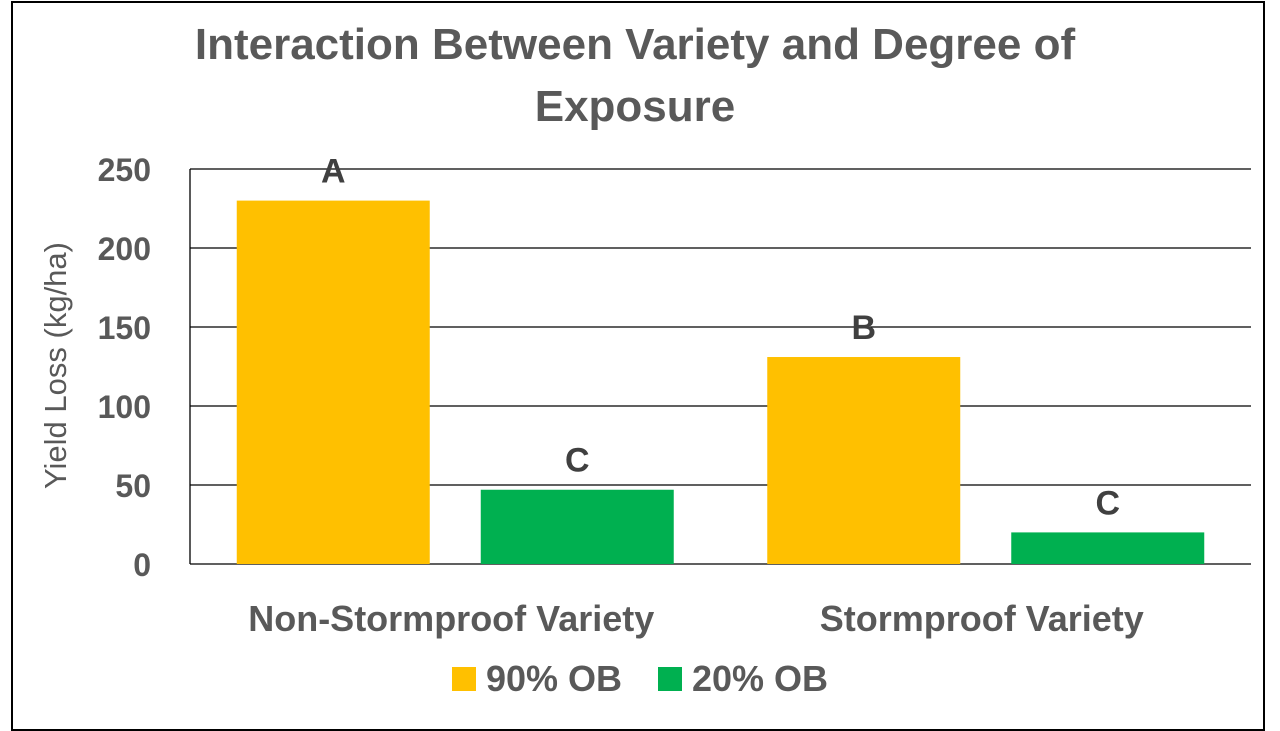 This screenshot has width=1280, height=731. What do you see at coordinates (640, 679) in the screenshot?
I see `legend: 90% OB 20% OB` at bounding box center [640, 679].